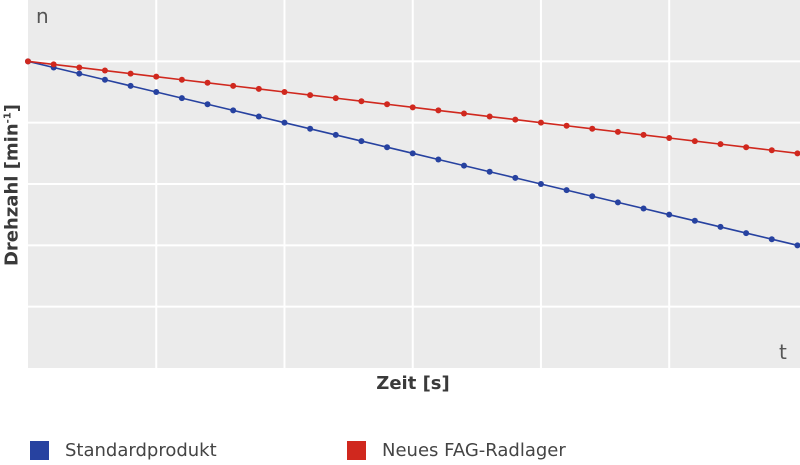  I want to click on x-axis-symbol: t, so click(783, 352).